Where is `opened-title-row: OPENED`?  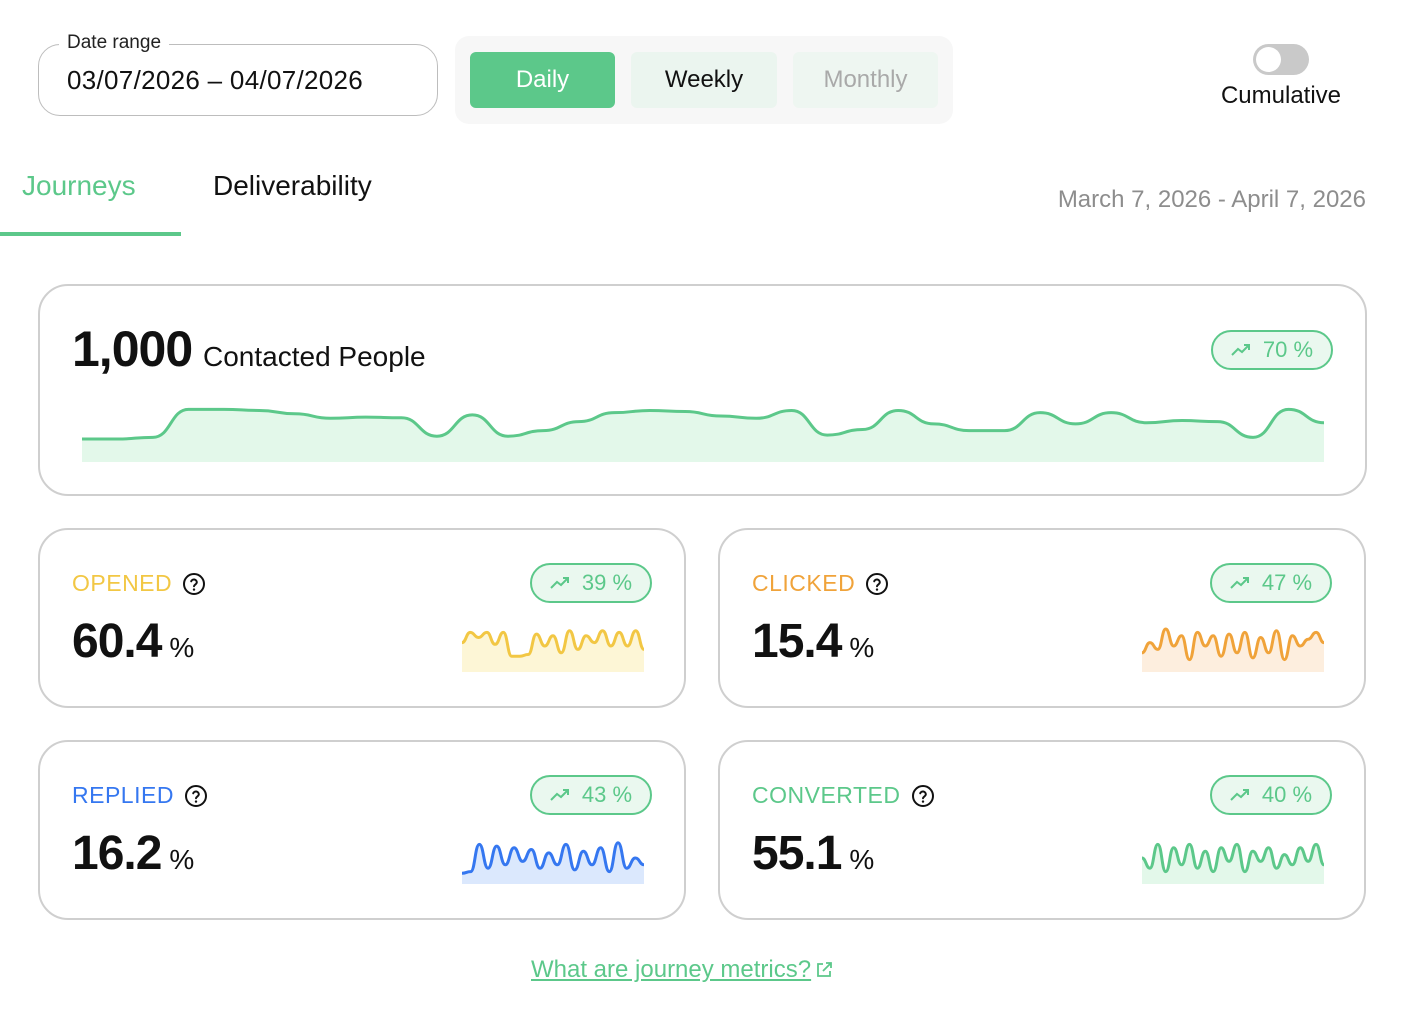
opened-title-row: OPENED is located at coordinates (139, 583).